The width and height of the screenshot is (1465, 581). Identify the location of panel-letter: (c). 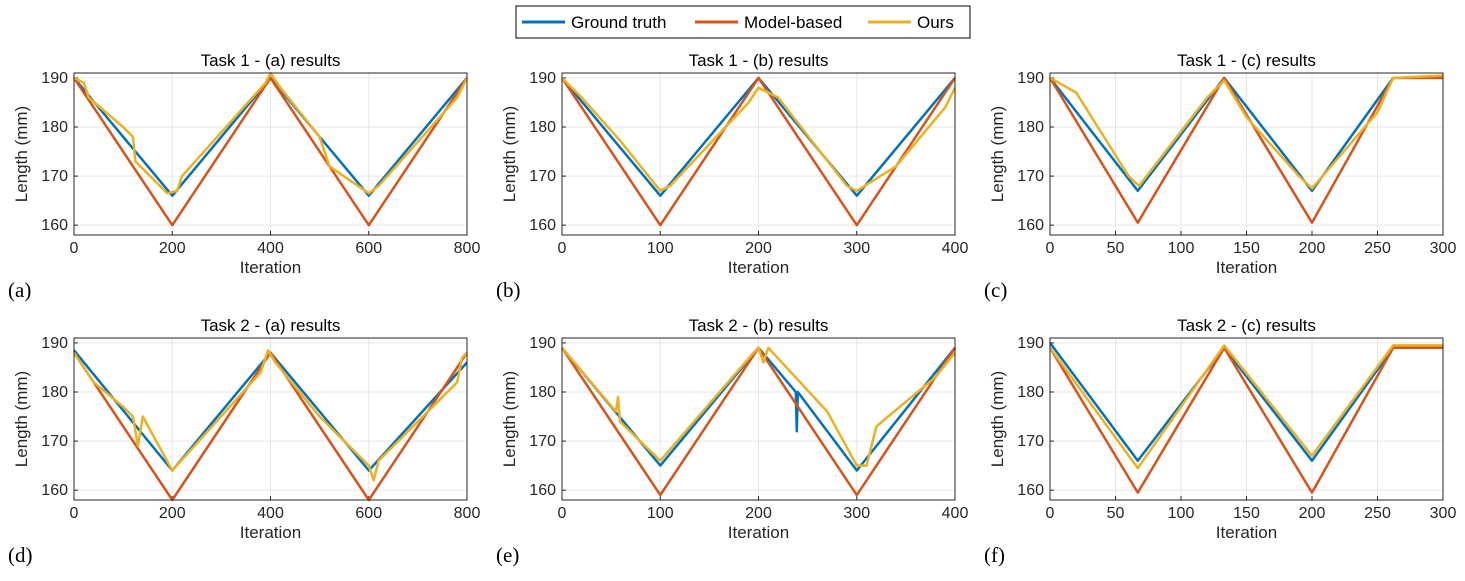
(995, 290).